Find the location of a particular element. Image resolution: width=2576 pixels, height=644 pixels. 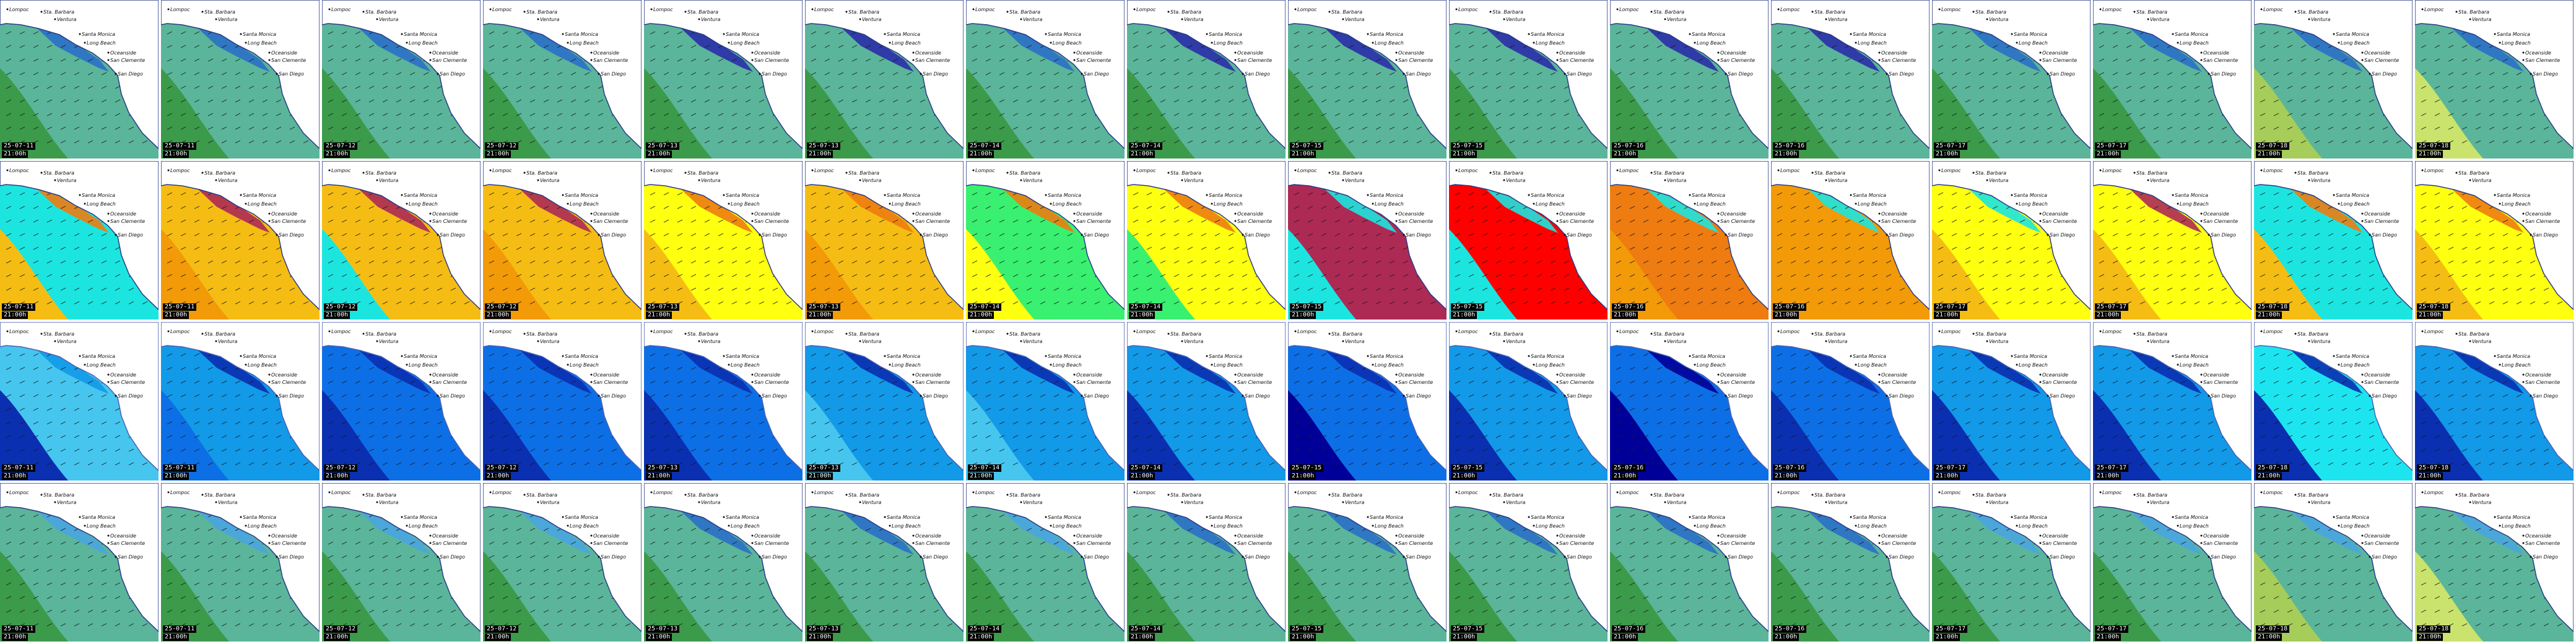

date-stamp: 25-07-17 is located at coordinates (1951, 629).